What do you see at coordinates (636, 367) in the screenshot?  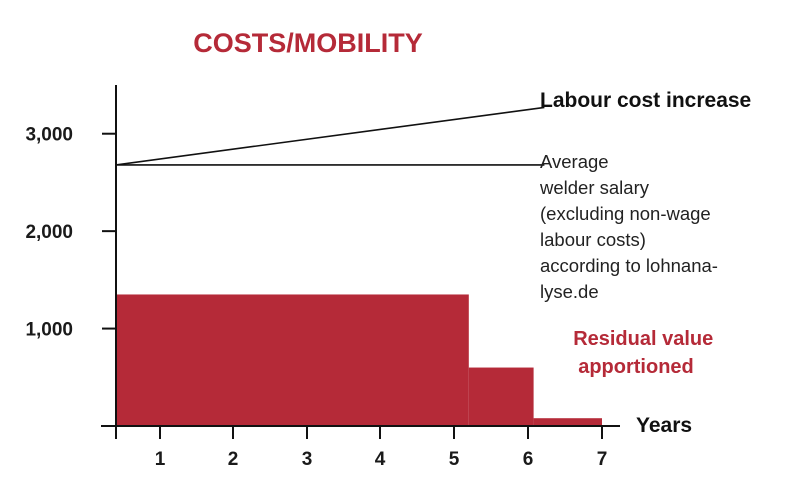 I see `residual-label-line: apportioned` at bounding box center [636, 367].